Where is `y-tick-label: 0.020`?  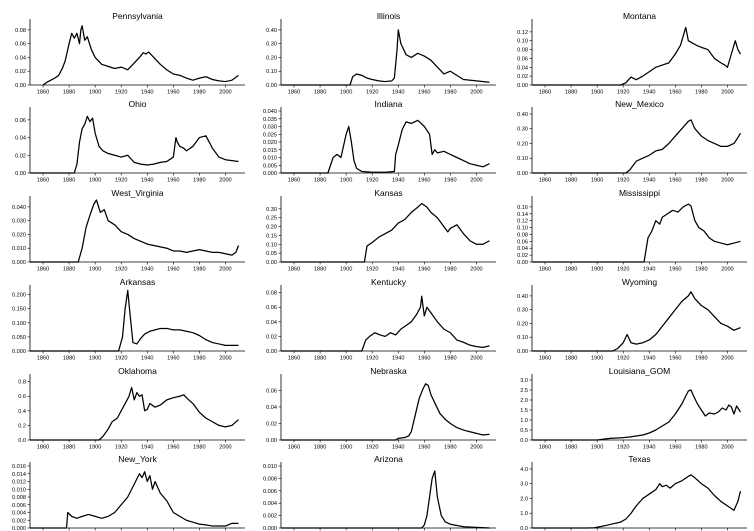 y-tick-label: 0.020 is located at coordinates (19, 235).